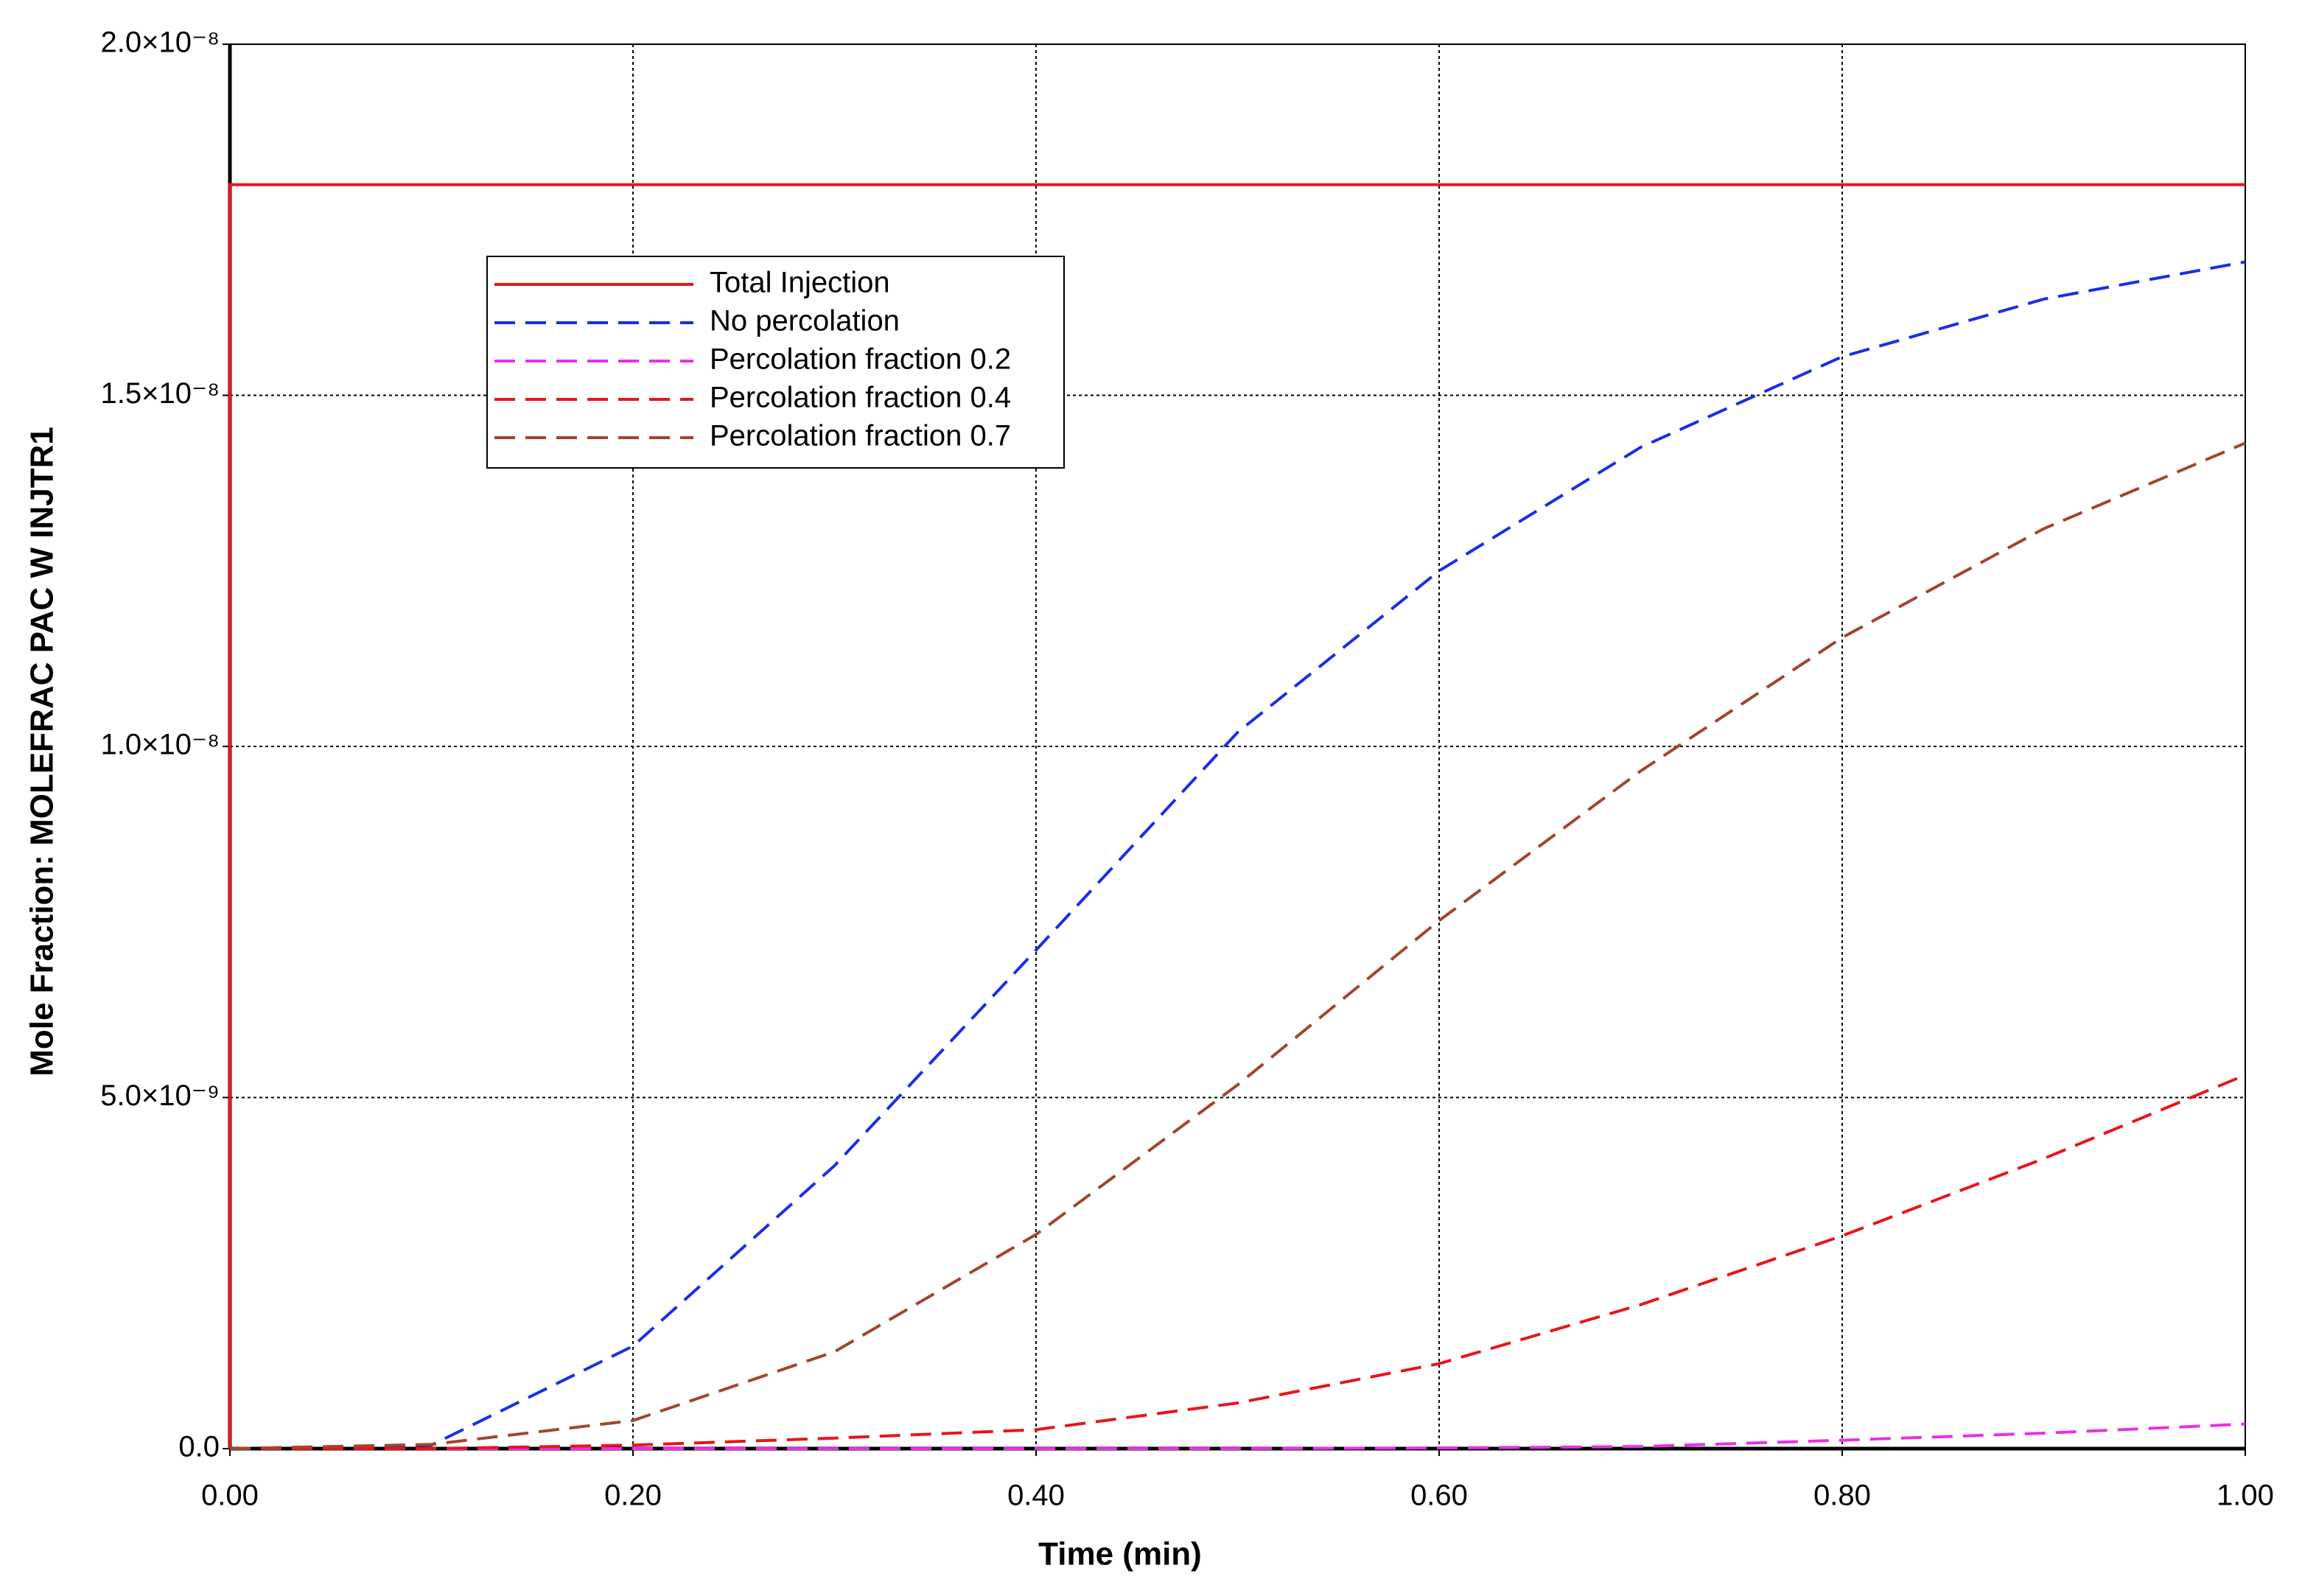  I want to click on x-axis-label: Time (min), so click(1120, 1554).